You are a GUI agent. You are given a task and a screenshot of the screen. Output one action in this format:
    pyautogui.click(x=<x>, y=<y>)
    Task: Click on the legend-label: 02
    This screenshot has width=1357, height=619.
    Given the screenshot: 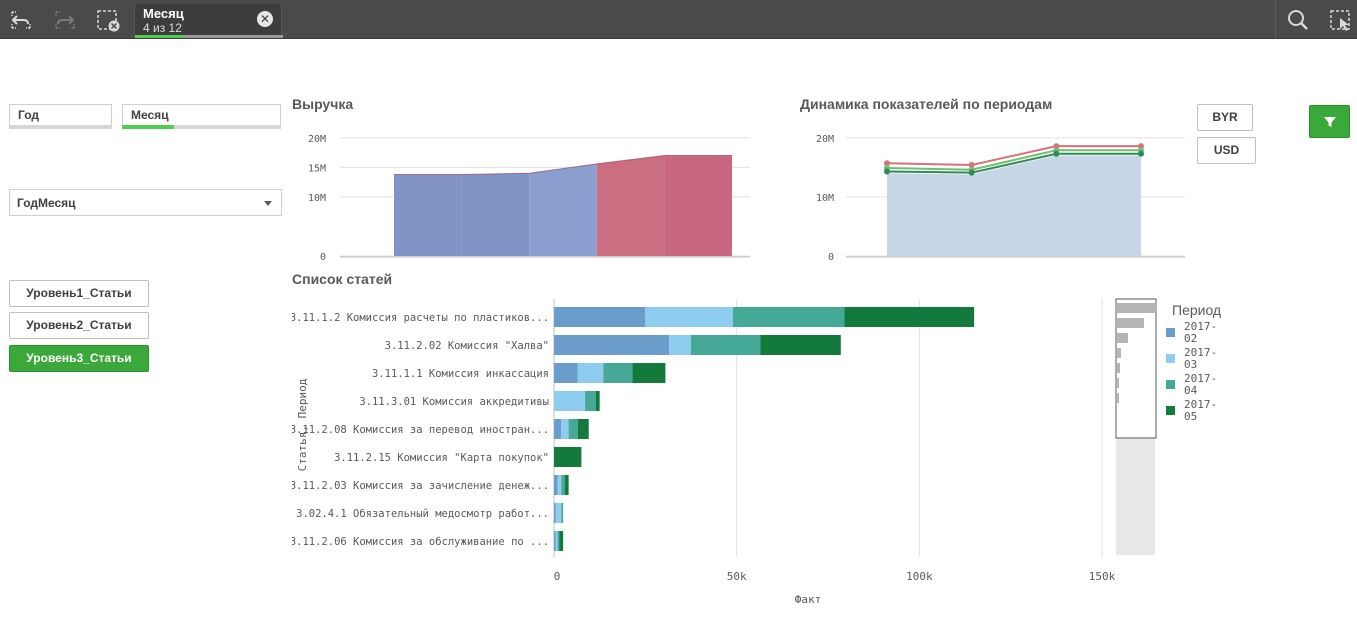 What is the action you would take?
    pyautogui.click(x=1190, y=338)
    